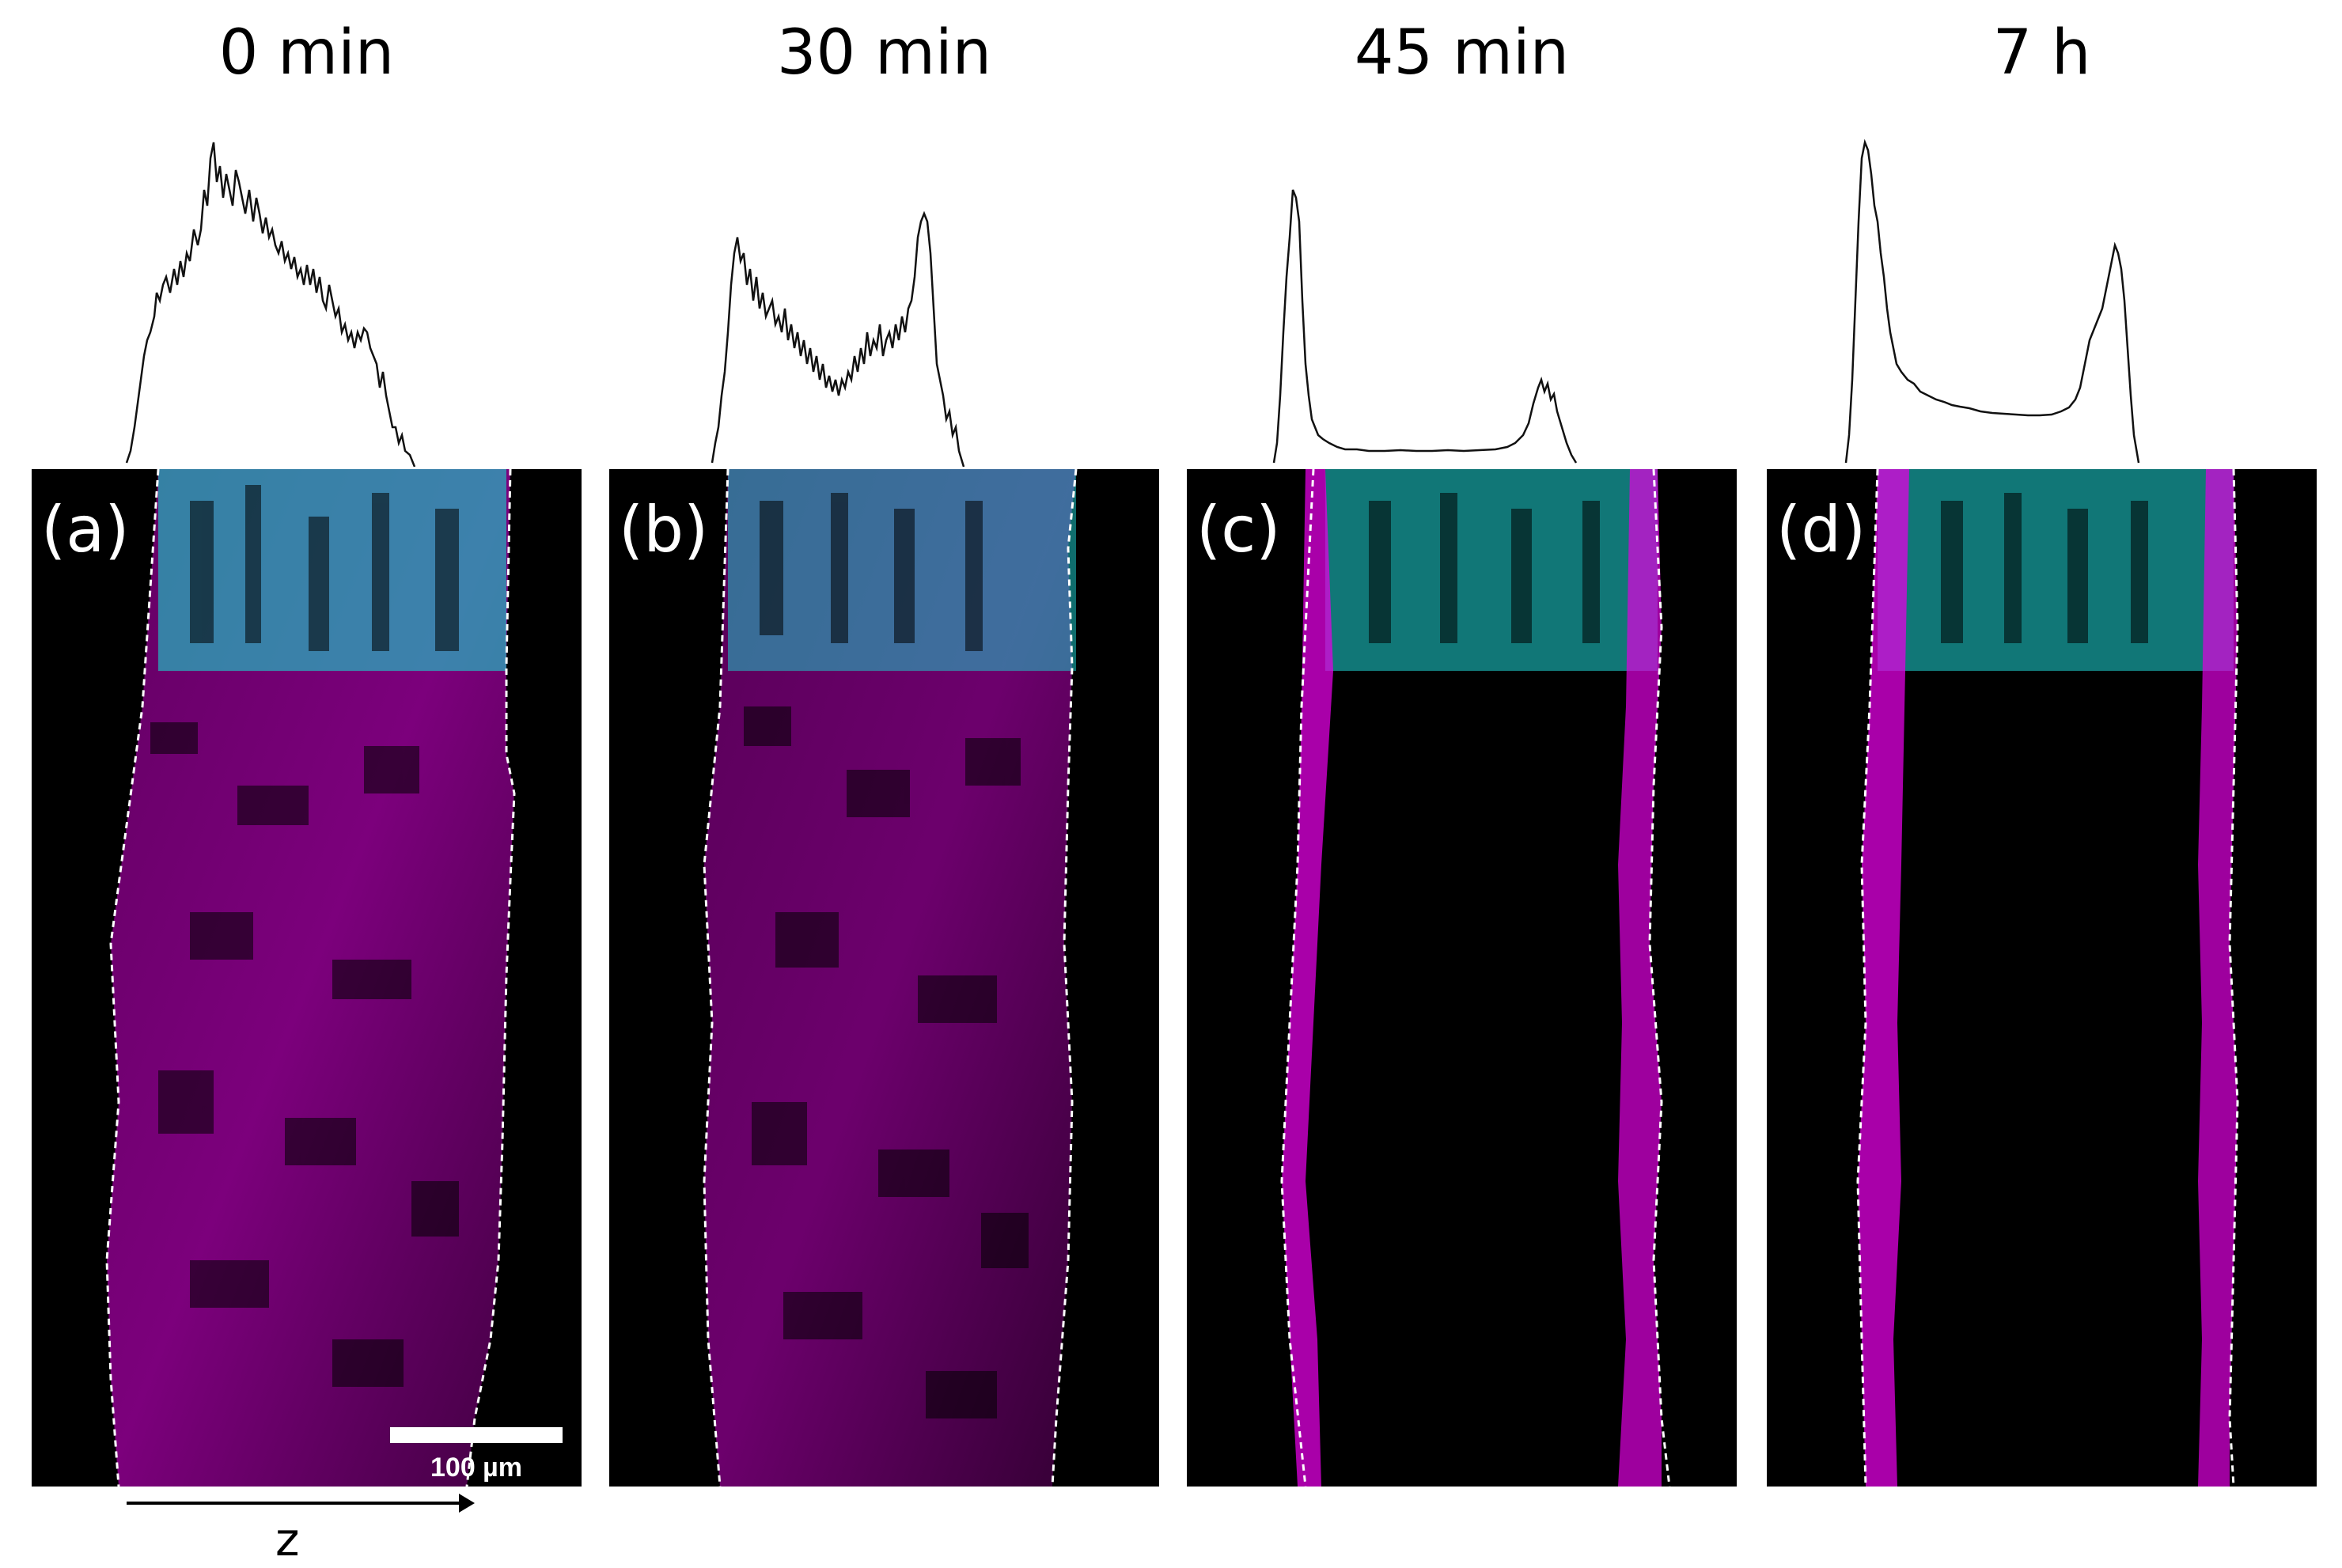 This screenshot has height=1568, width=2342. I want to click on micrograph-a, so click(310, 978).